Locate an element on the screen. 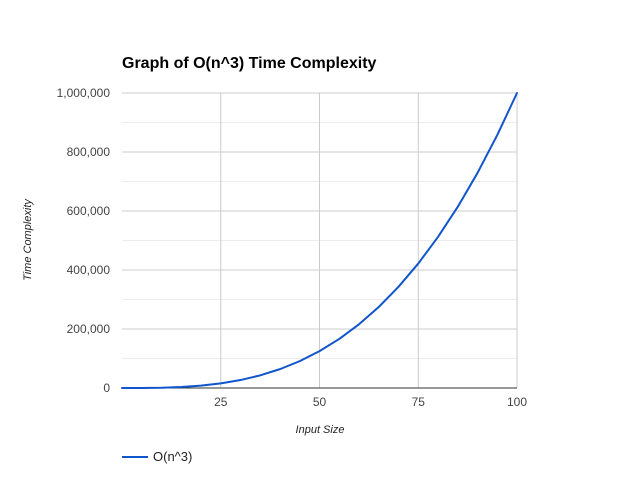 The height and width of the screenshot is (480, 640). x-axis-title: Input Size is located at coordinates (320, 430).